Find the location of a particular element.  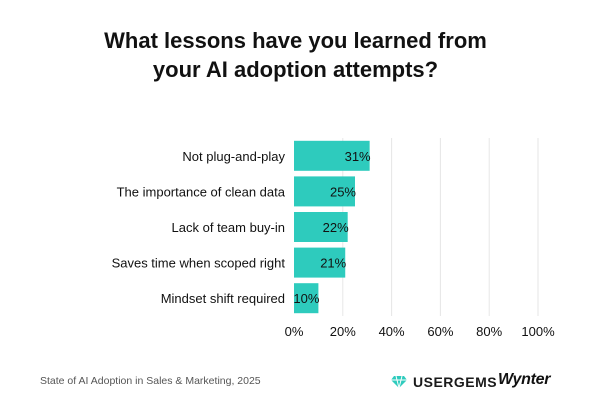

x-tick-label: 60% is located at coordinates (440, 331).